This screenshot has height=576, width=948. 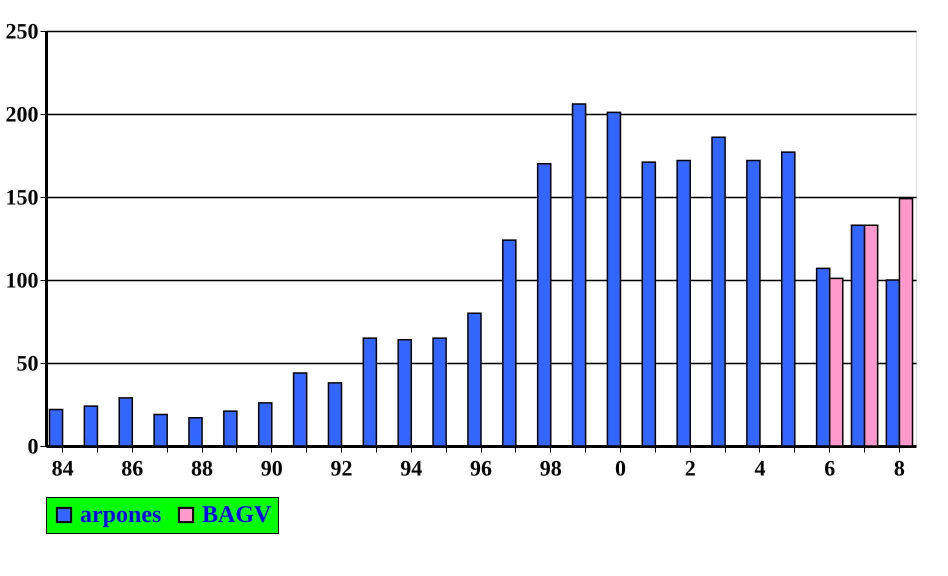 What do you see at coordinates (899, 468) in the screenshot?
I see `x-tick-label: 8` at bounding box center [899, 468].